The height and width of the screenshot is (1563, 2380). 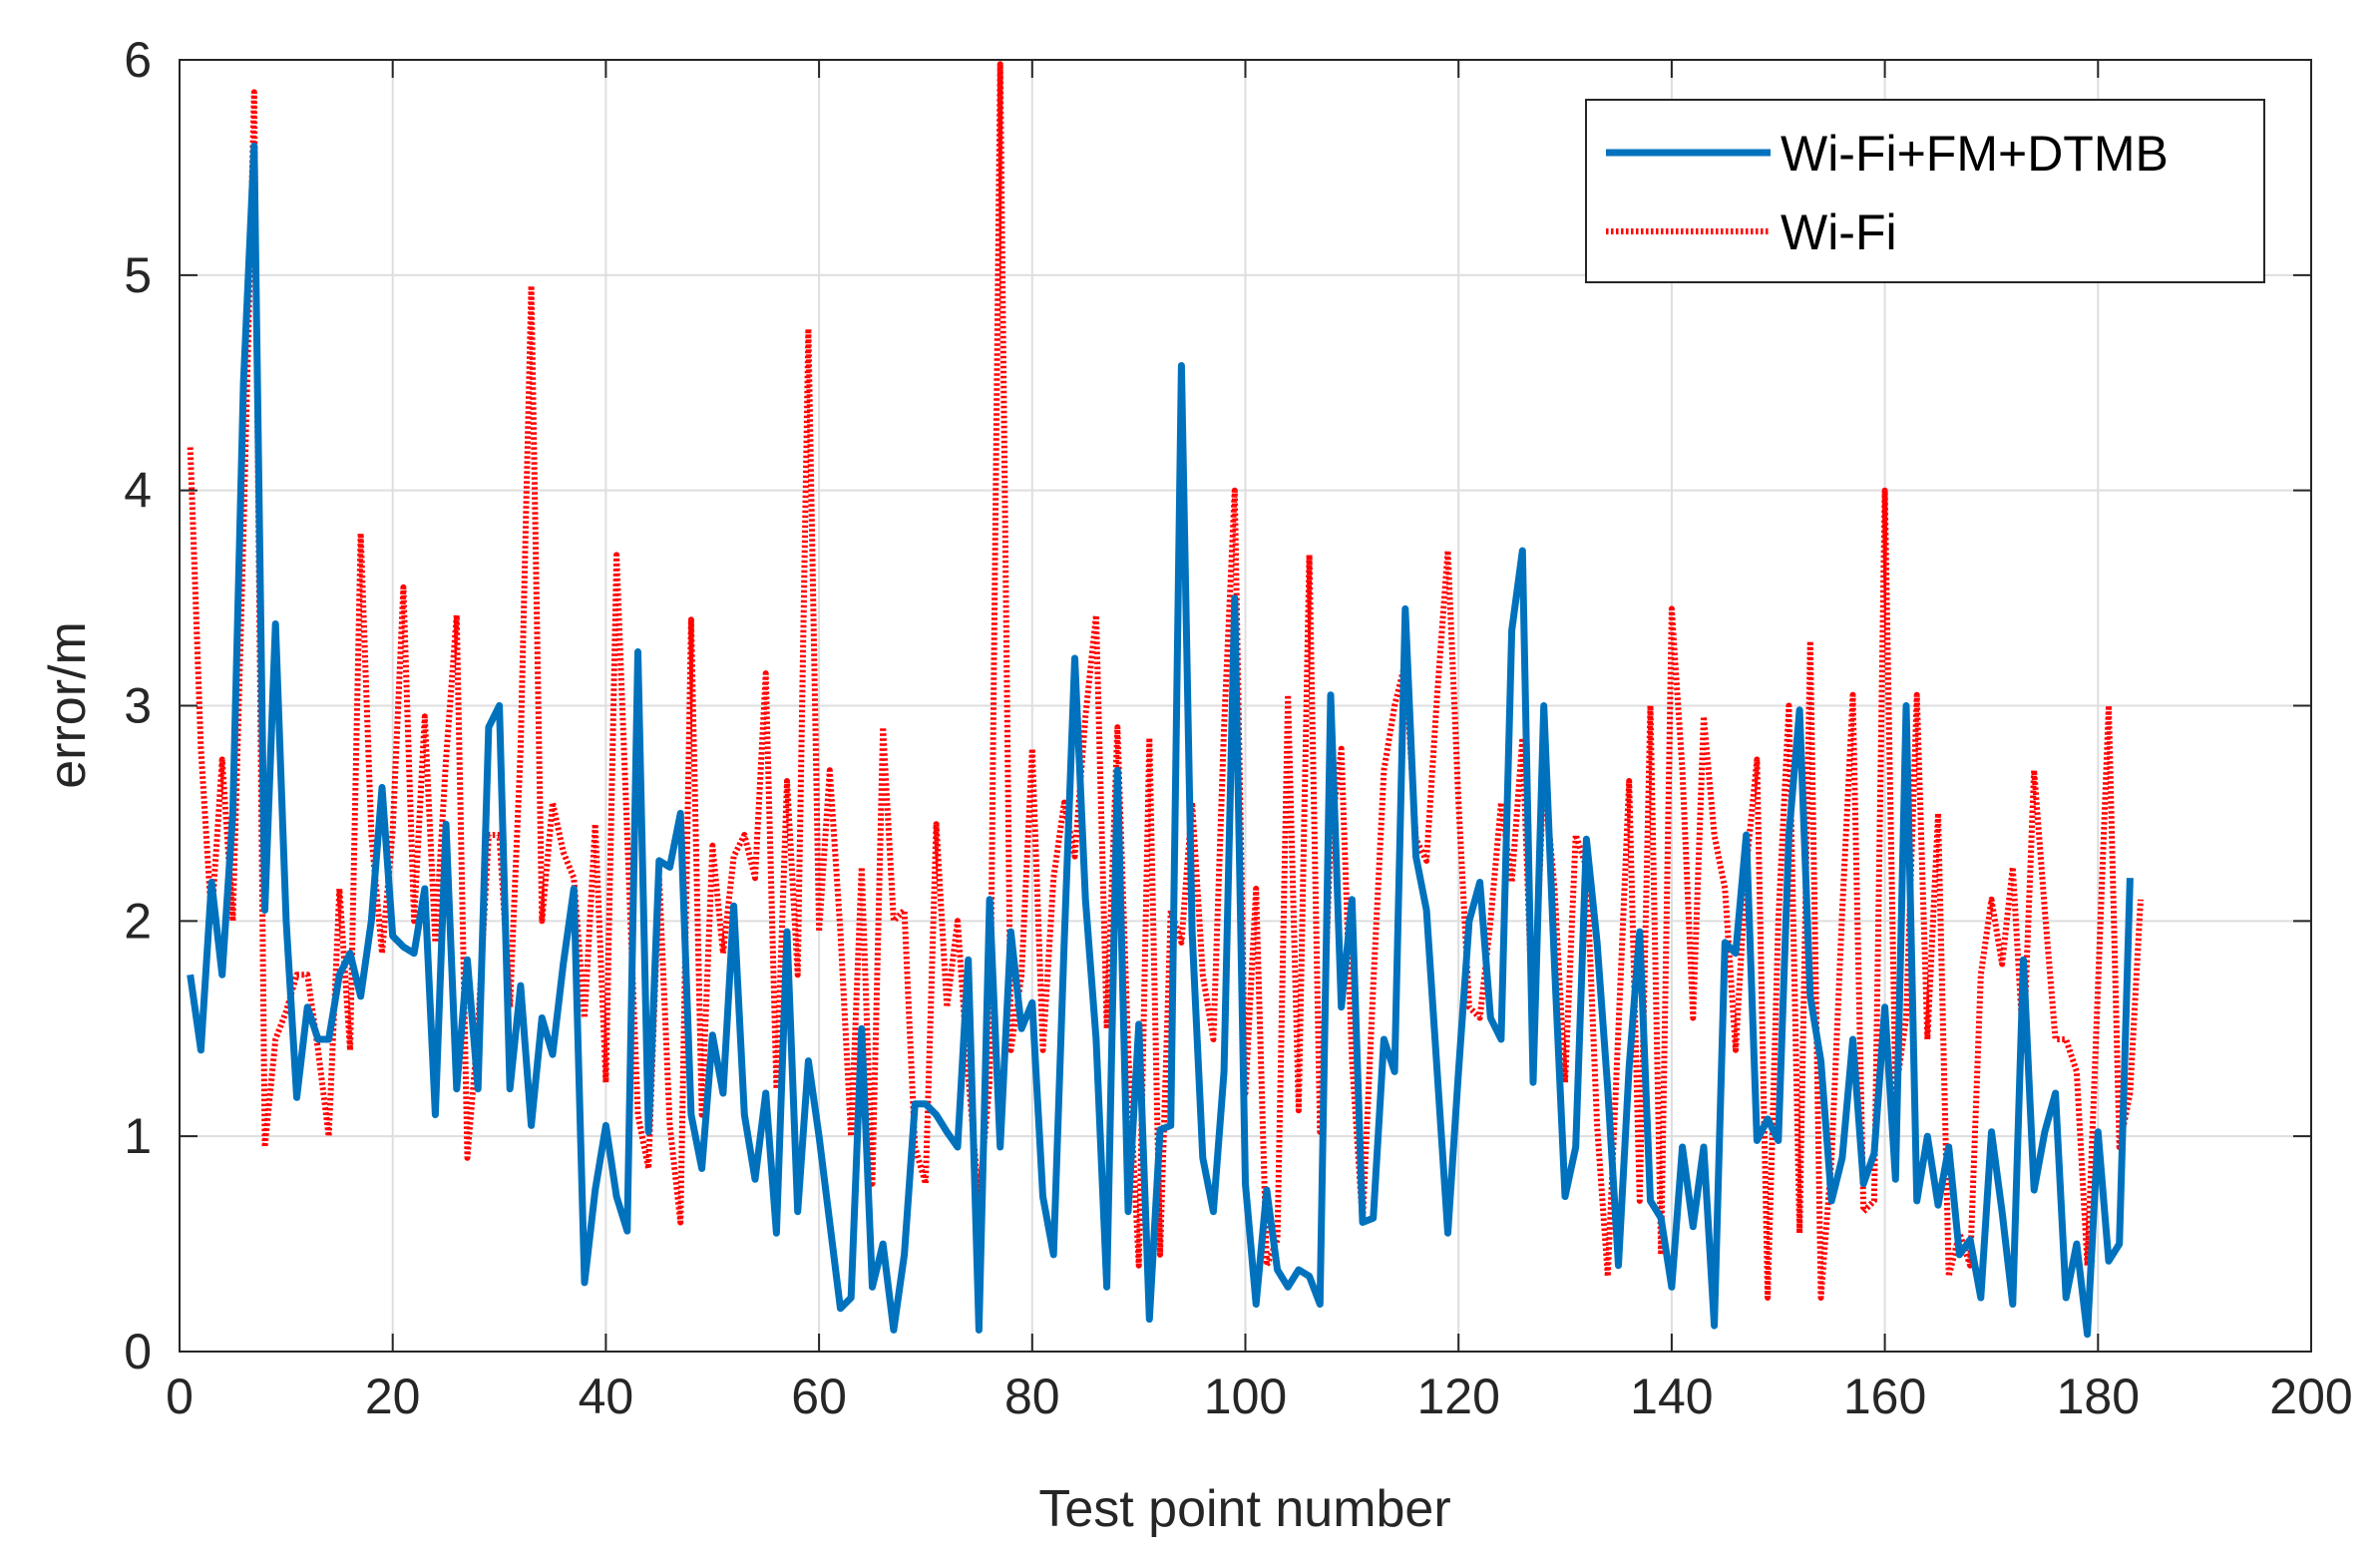 What do you see at coordinates (2098, 1396) in the screenshot?
I see `x-tick-label-180: 180` at bounding box center [2098, 1396].